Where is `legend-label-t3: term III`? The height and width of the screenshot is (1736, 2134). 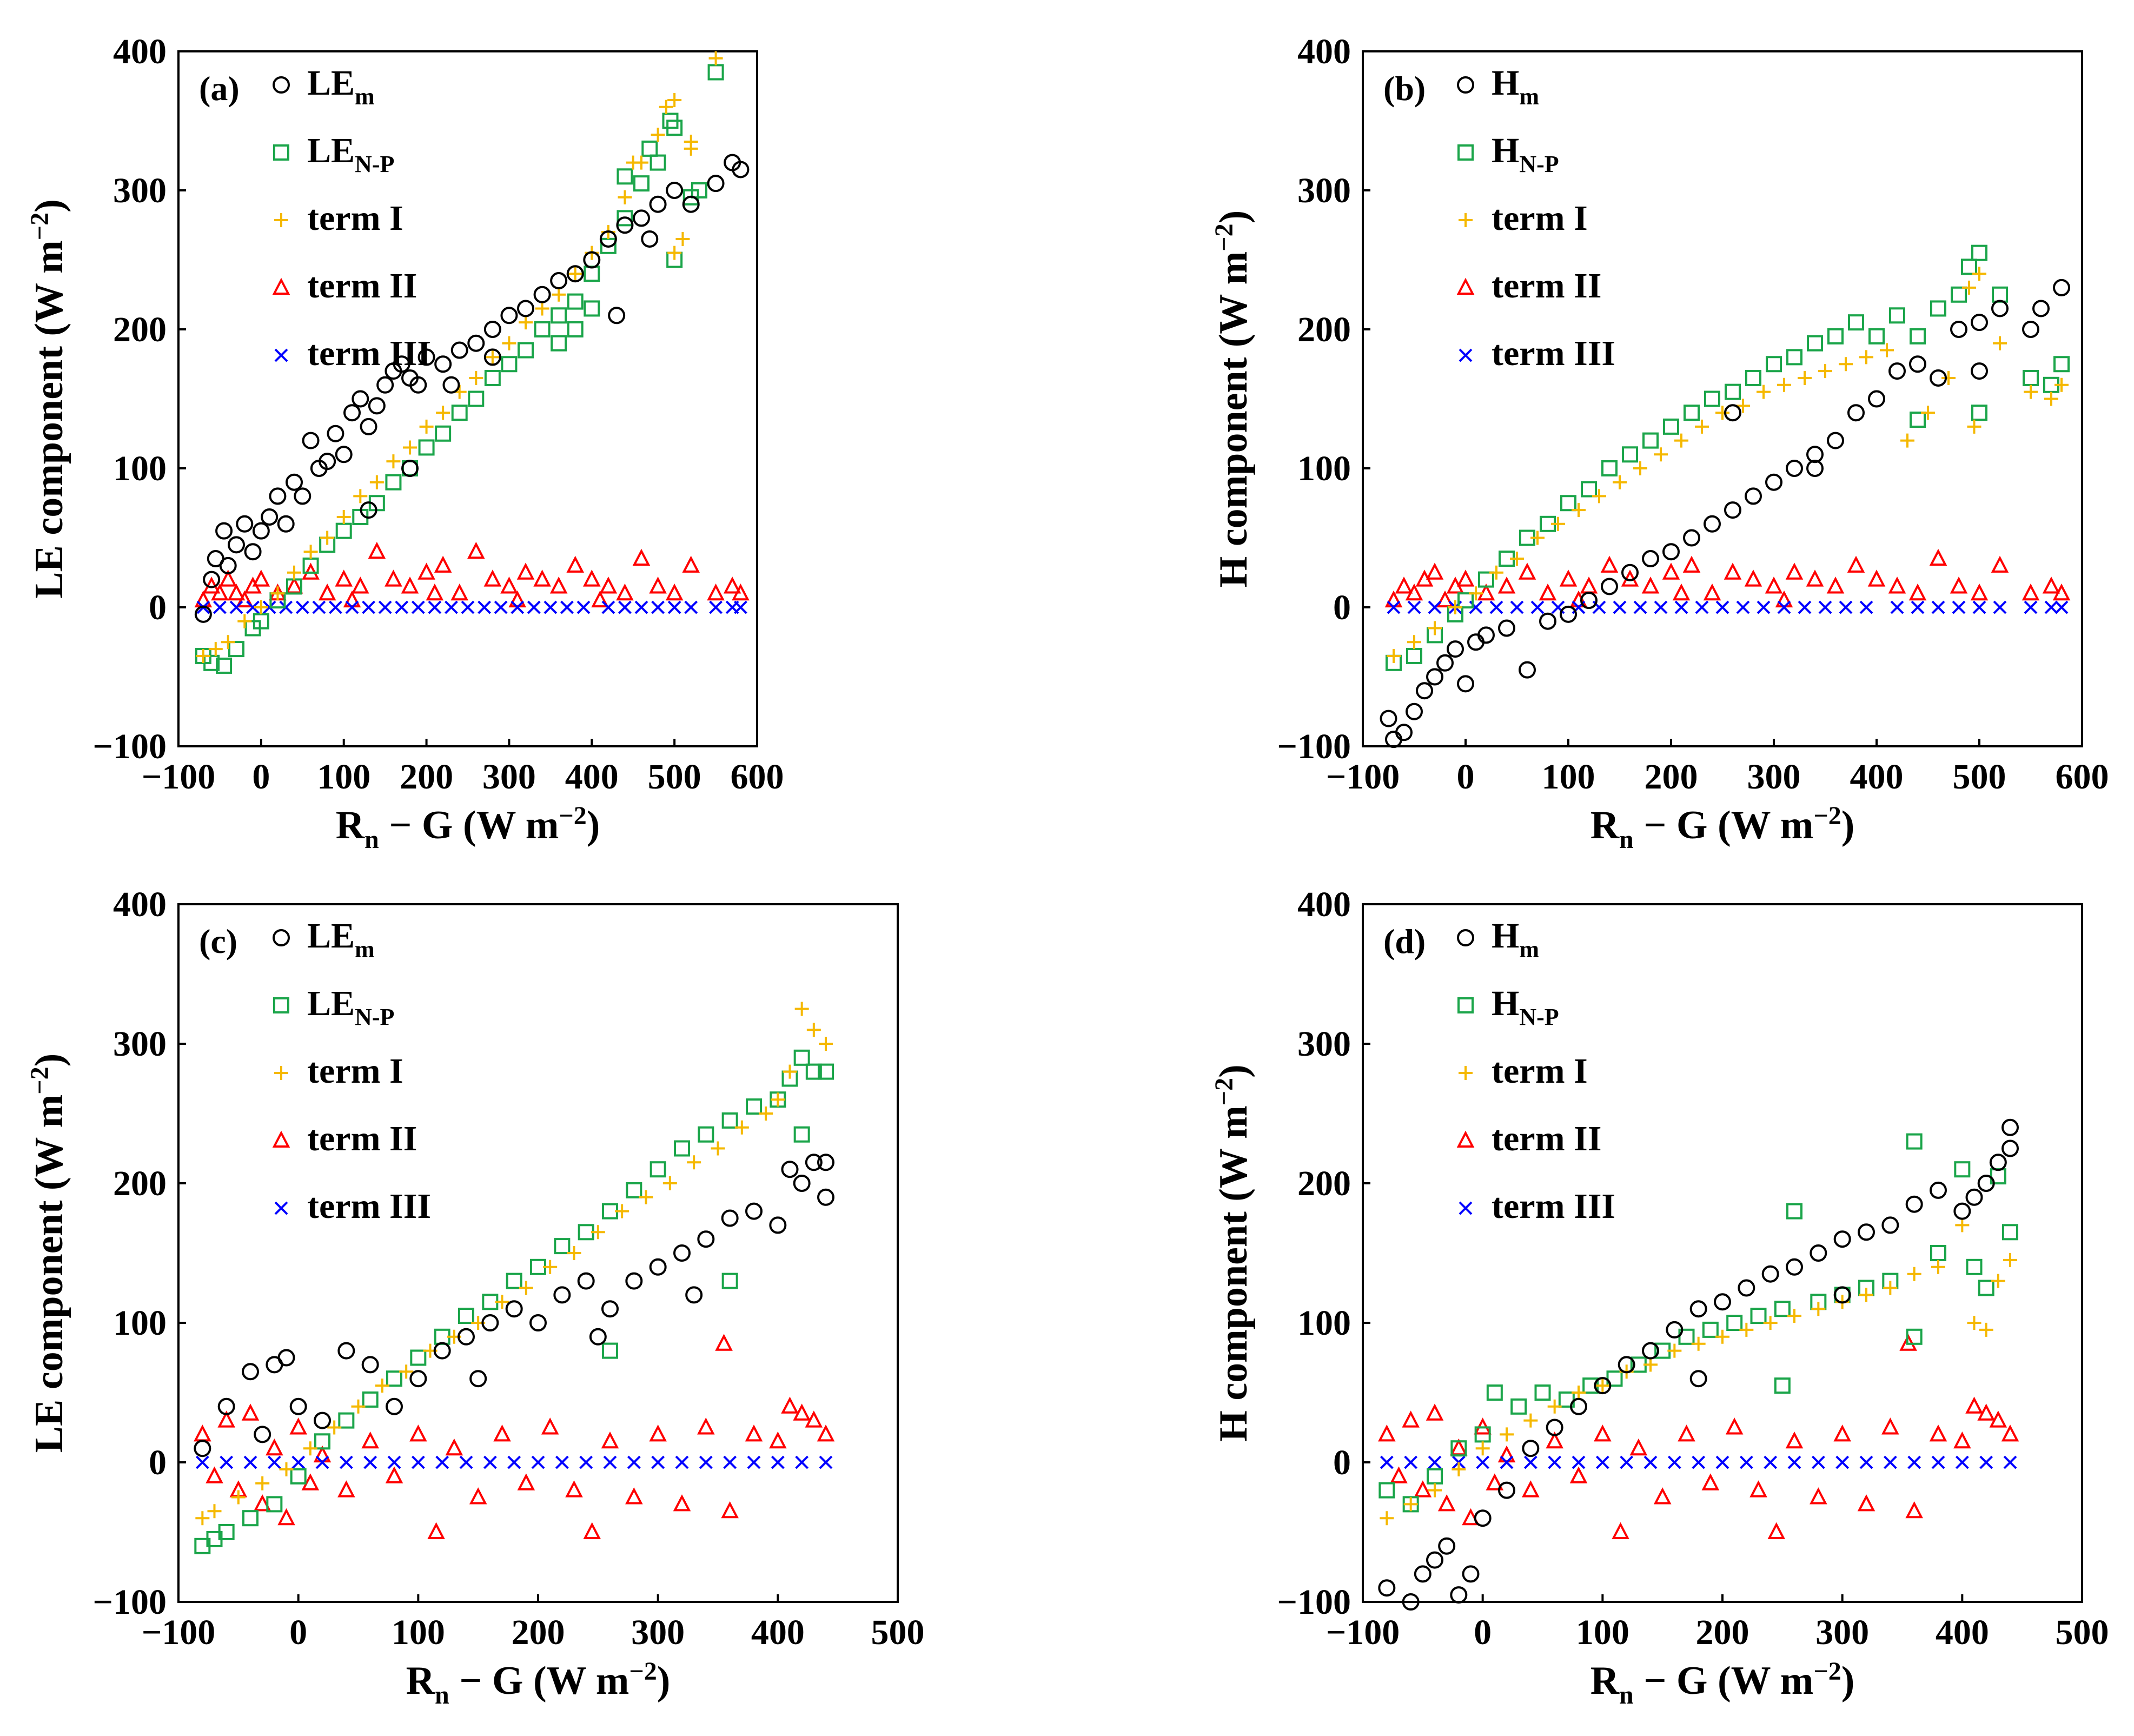
legend-label-t3: term III is located at coordinates (369, 353).